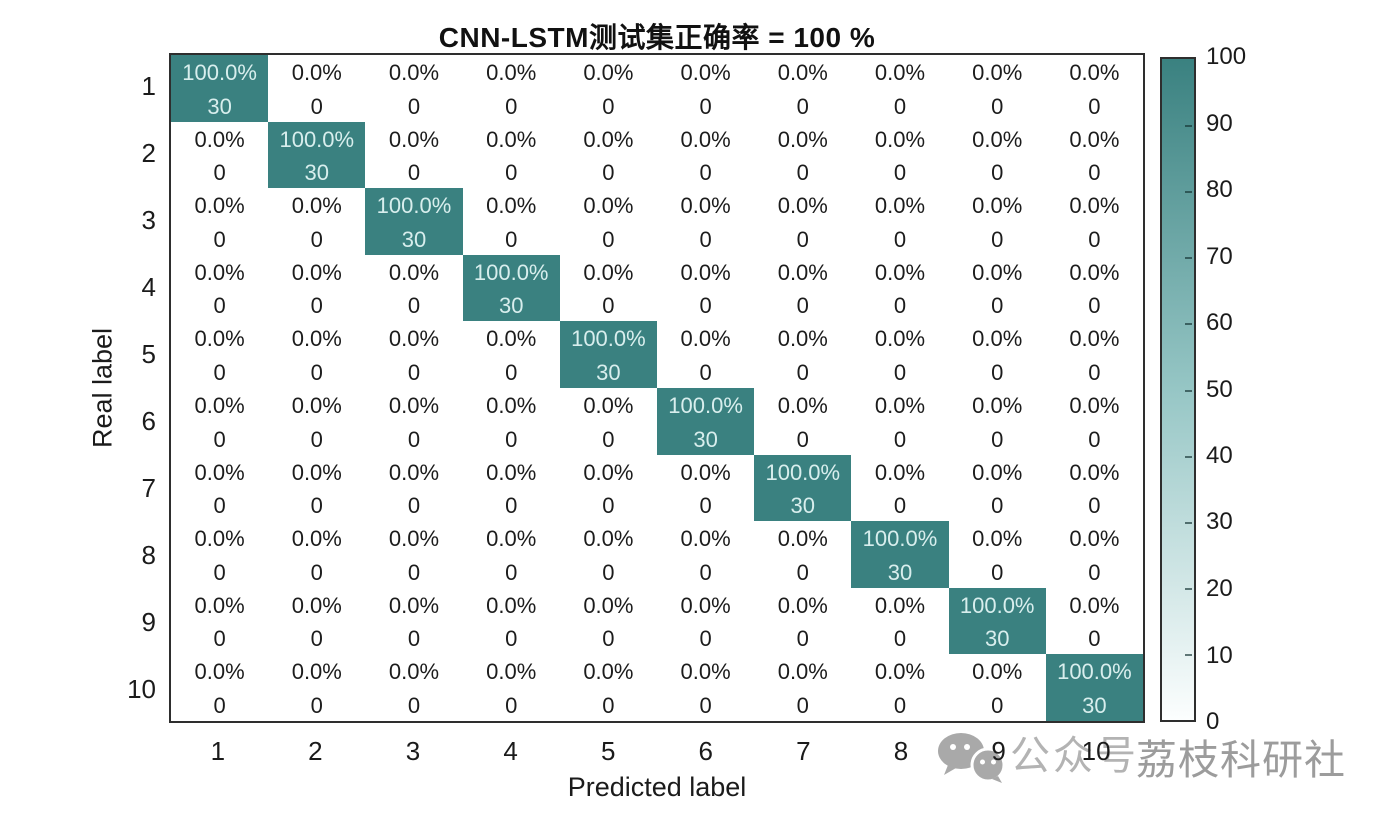  I want to click on matrix-cell-r8-c7: 0.0% 0, so click(802, 554).